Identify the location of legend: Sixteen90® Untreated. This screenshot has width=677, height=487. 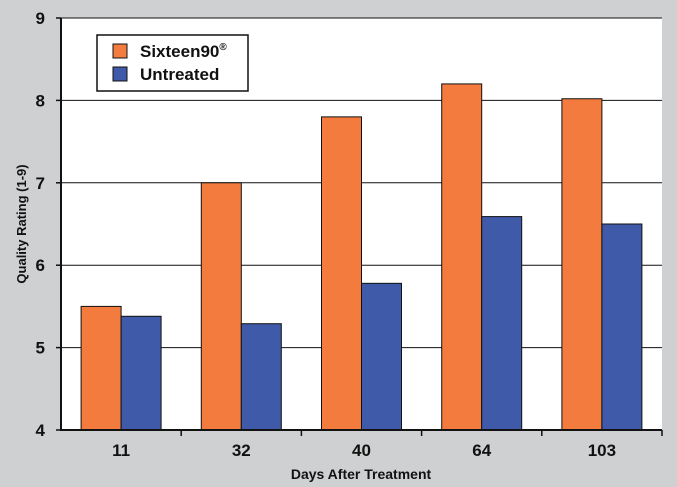
(172, 63).